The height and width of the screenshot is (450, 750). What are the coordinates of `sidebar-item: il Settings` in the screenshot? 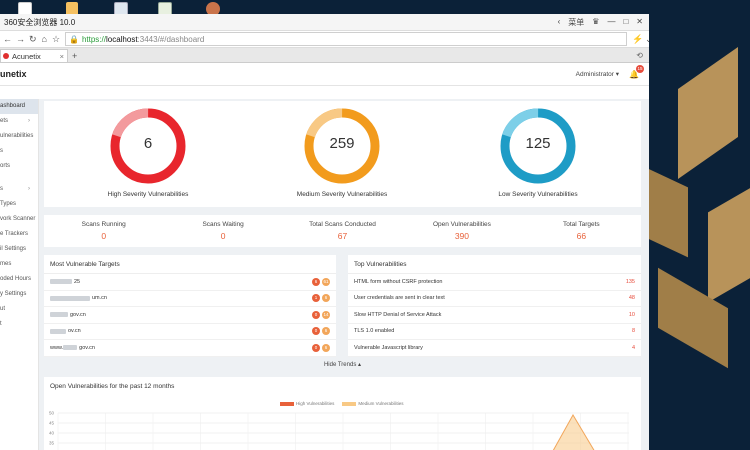 It's located at (19, 249).